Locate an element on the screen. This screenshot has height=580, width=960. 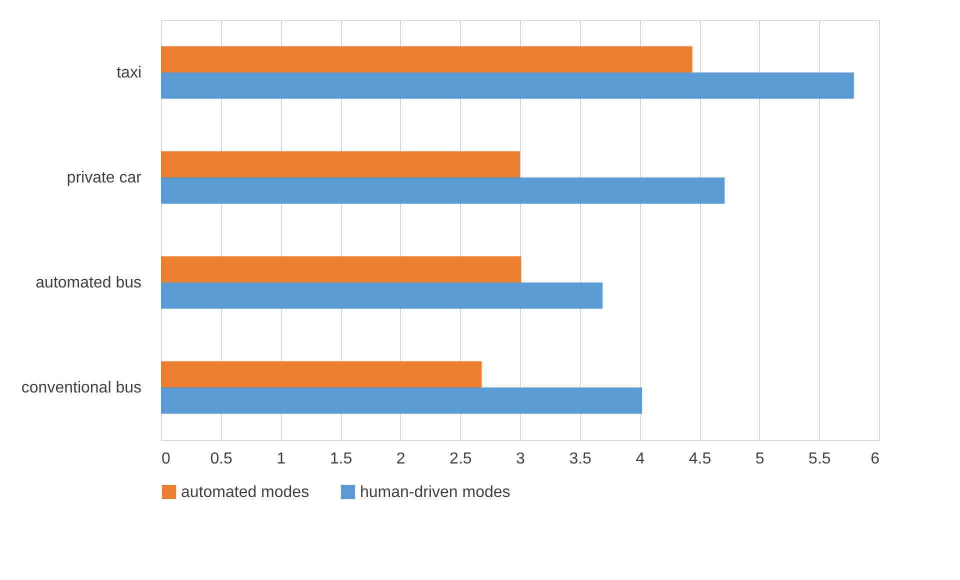
x-tick-label: 3 is located at coordinates (521, 459).